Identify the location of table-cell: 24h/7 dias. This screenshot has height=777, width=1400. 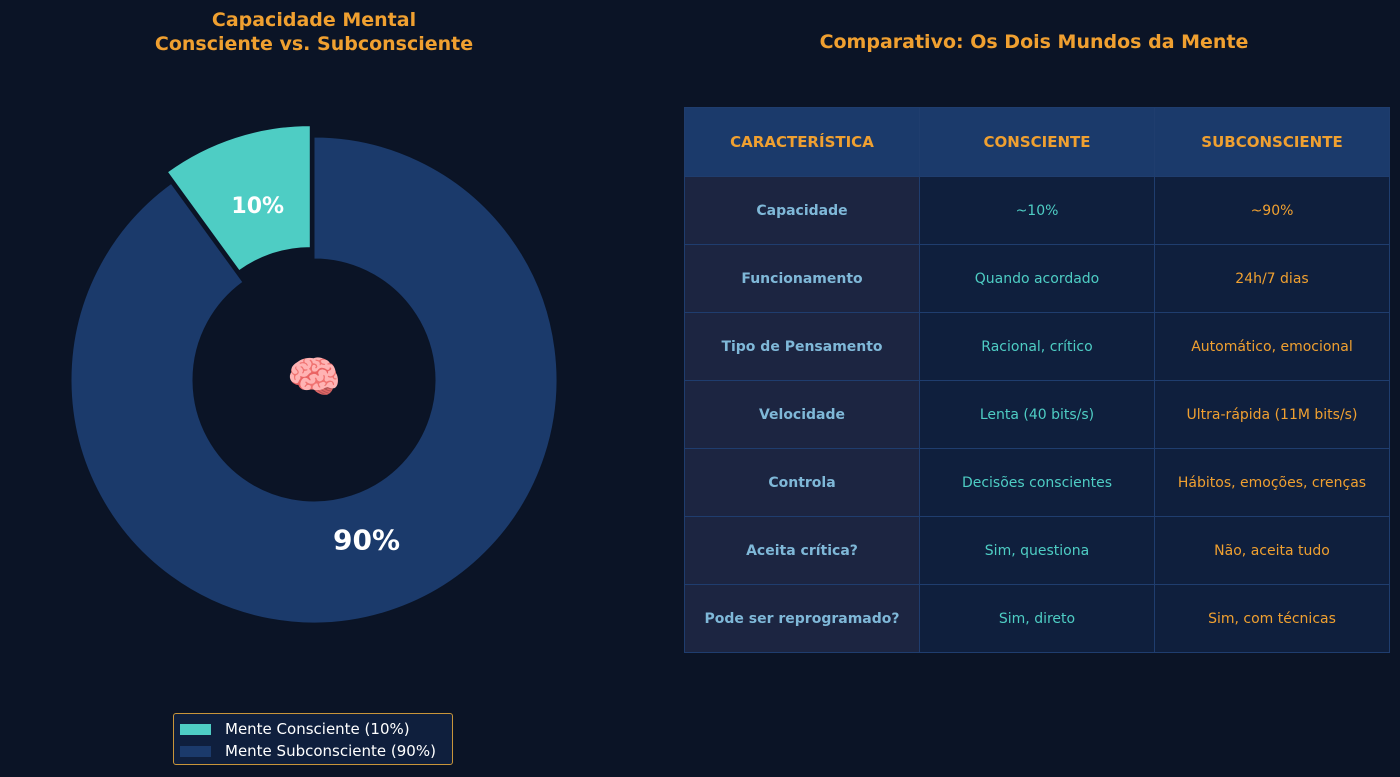
(1272, 278).